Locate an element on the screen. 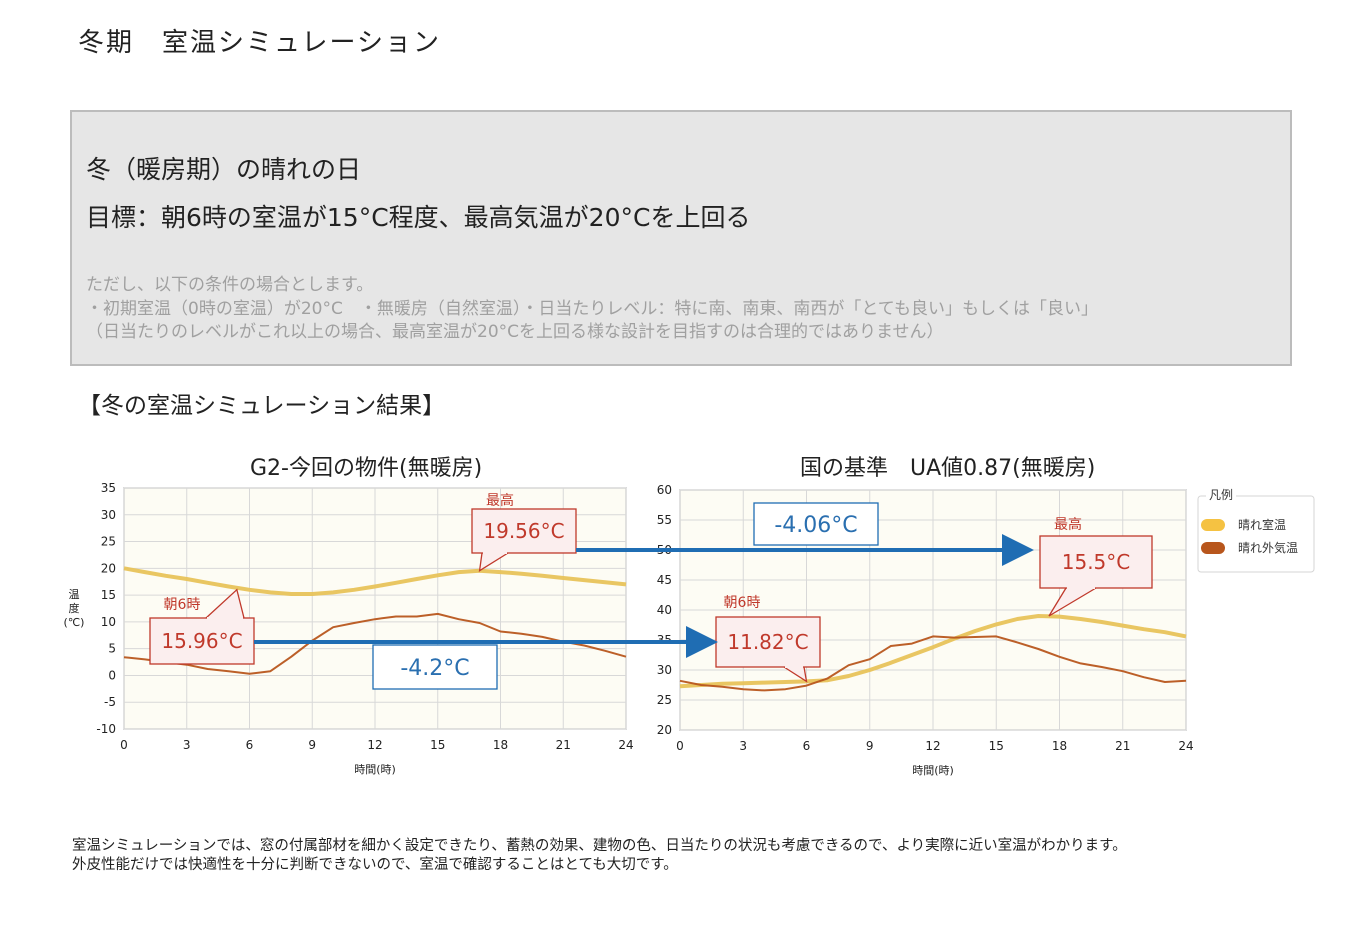 The image size is (1360, 942). max-diff-value: -4.06°C is located at coordinates (815, 525).